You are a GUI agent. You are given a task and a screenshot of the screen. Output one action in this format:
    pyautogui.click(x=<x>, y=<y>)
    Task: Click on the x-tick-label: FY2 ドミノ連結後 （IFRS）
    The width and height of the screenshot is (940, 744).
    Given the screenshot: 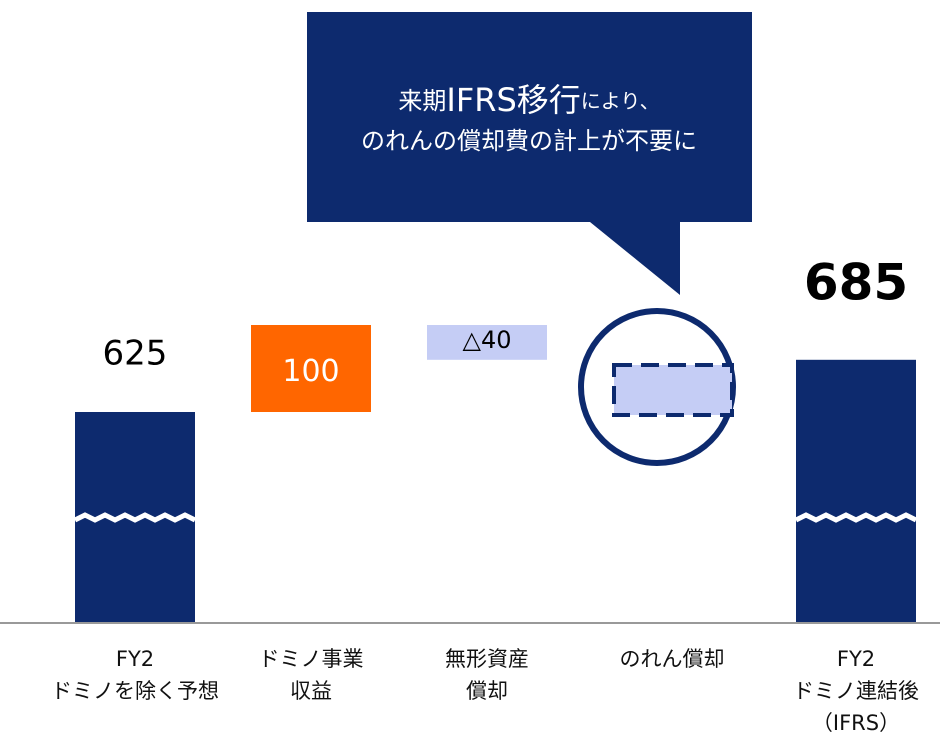 What is the action you would take?
    pyautogui.click(x=856, y=691)
    